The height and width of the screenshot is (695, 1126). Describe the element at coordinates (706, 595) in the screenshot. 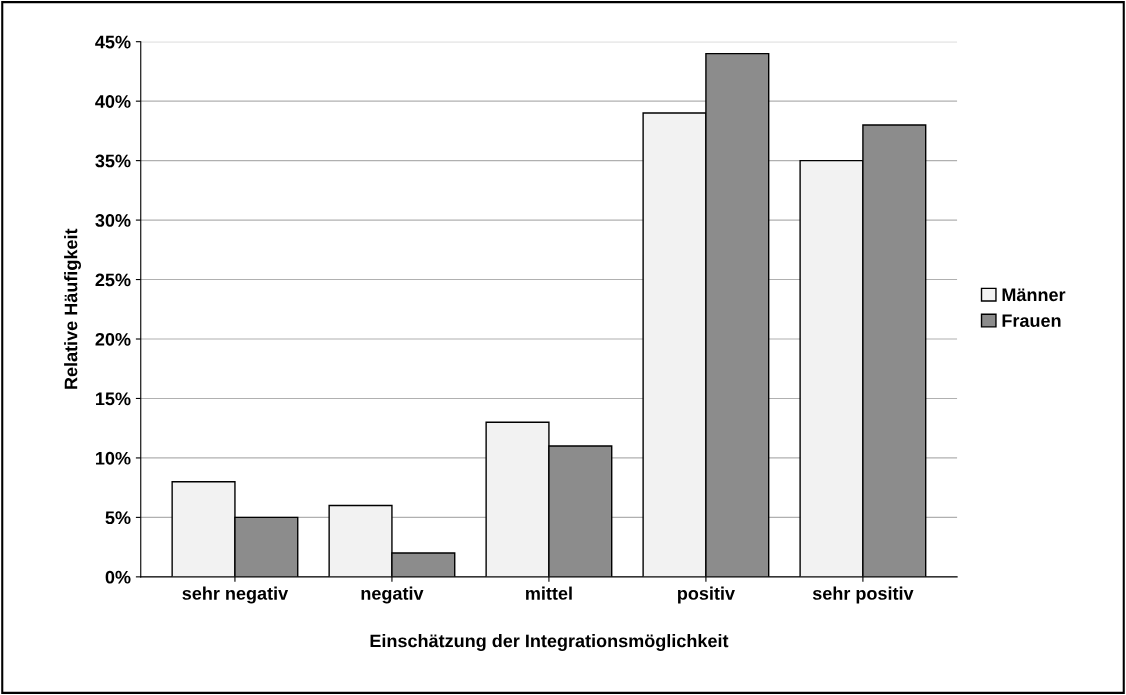

I see `x-tick-label: positiv` at that location.